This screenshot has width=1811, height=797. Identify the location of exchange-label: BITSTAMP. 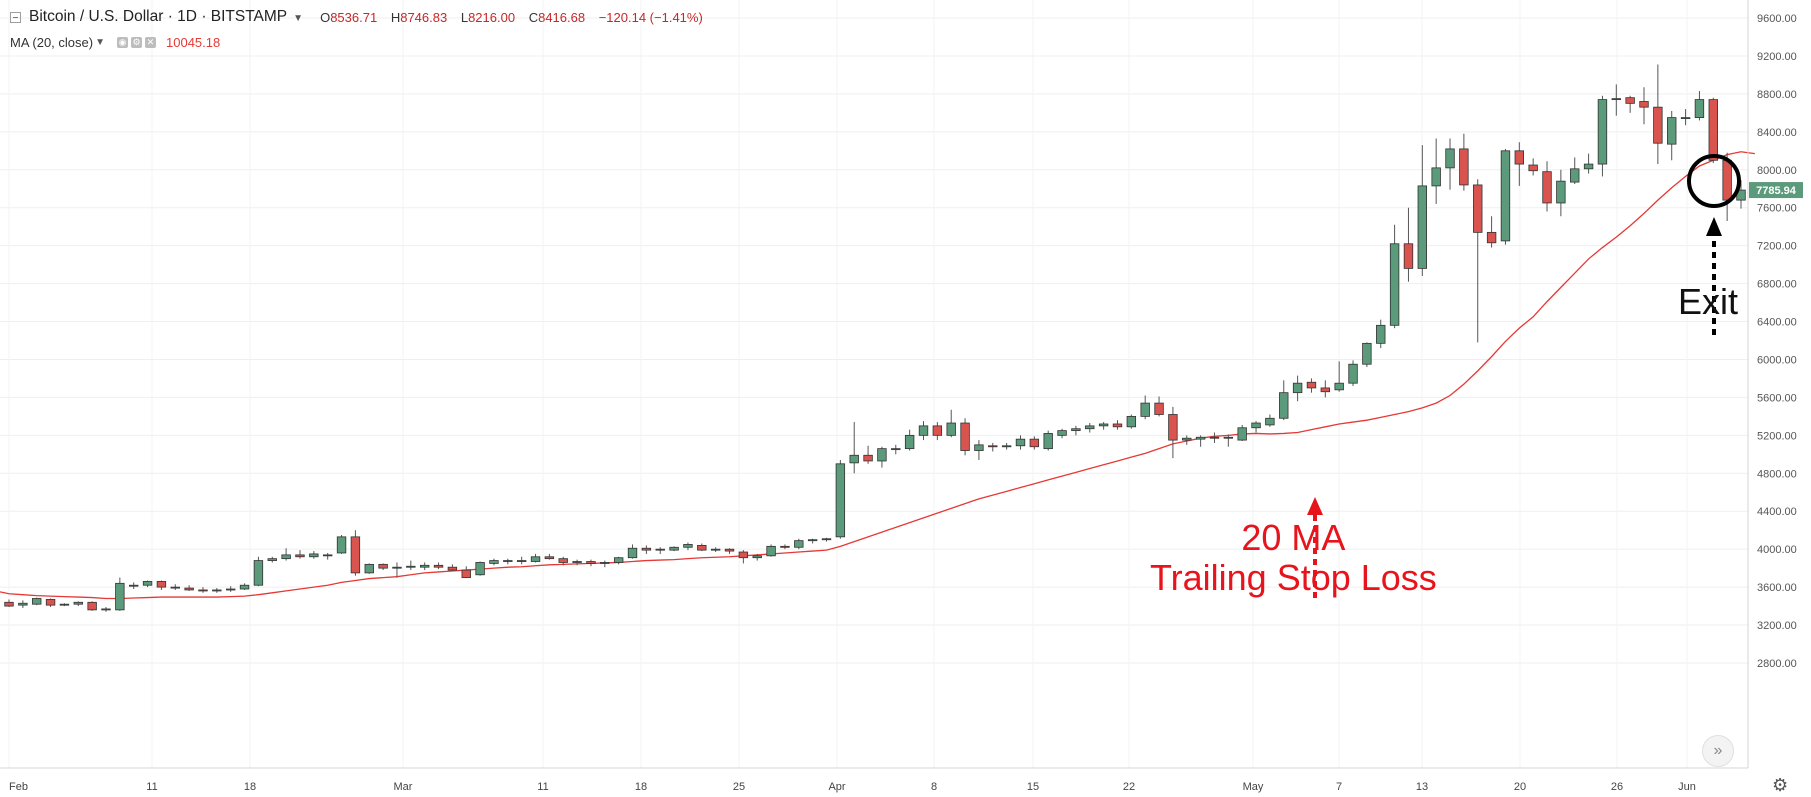
(248, 16).